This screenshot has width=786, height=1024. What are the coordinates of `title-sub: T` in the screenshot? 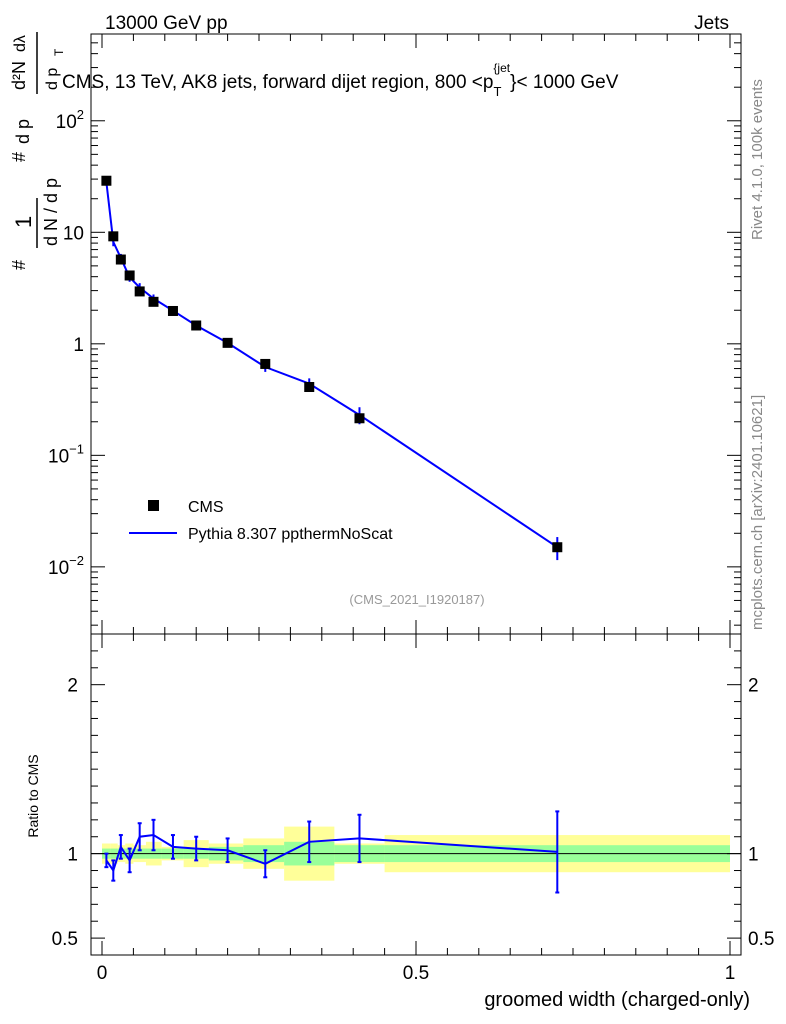 It's located at (497, 91).